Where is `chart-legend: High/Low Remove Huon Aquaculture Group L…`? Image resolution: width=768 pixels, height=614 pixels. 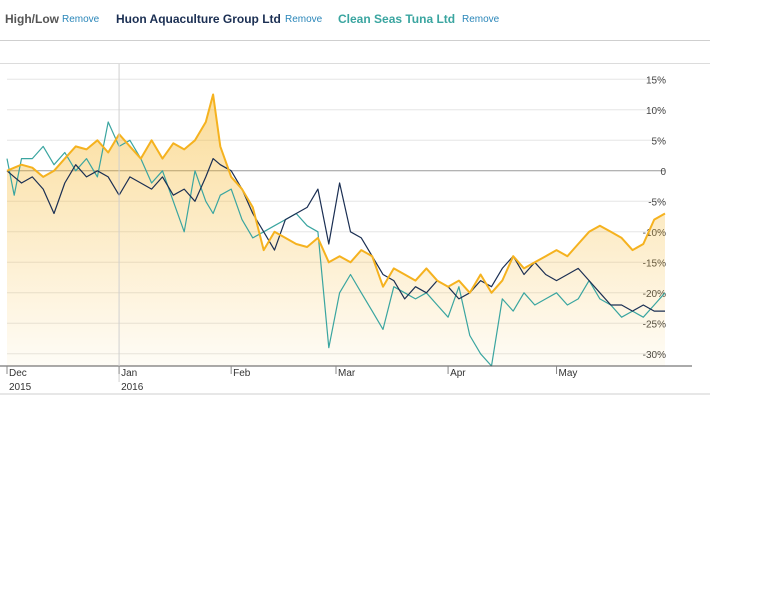
chart-legend: High/Low Remove Huon Aquaculture Group L… is located at coordinates (355, 20).